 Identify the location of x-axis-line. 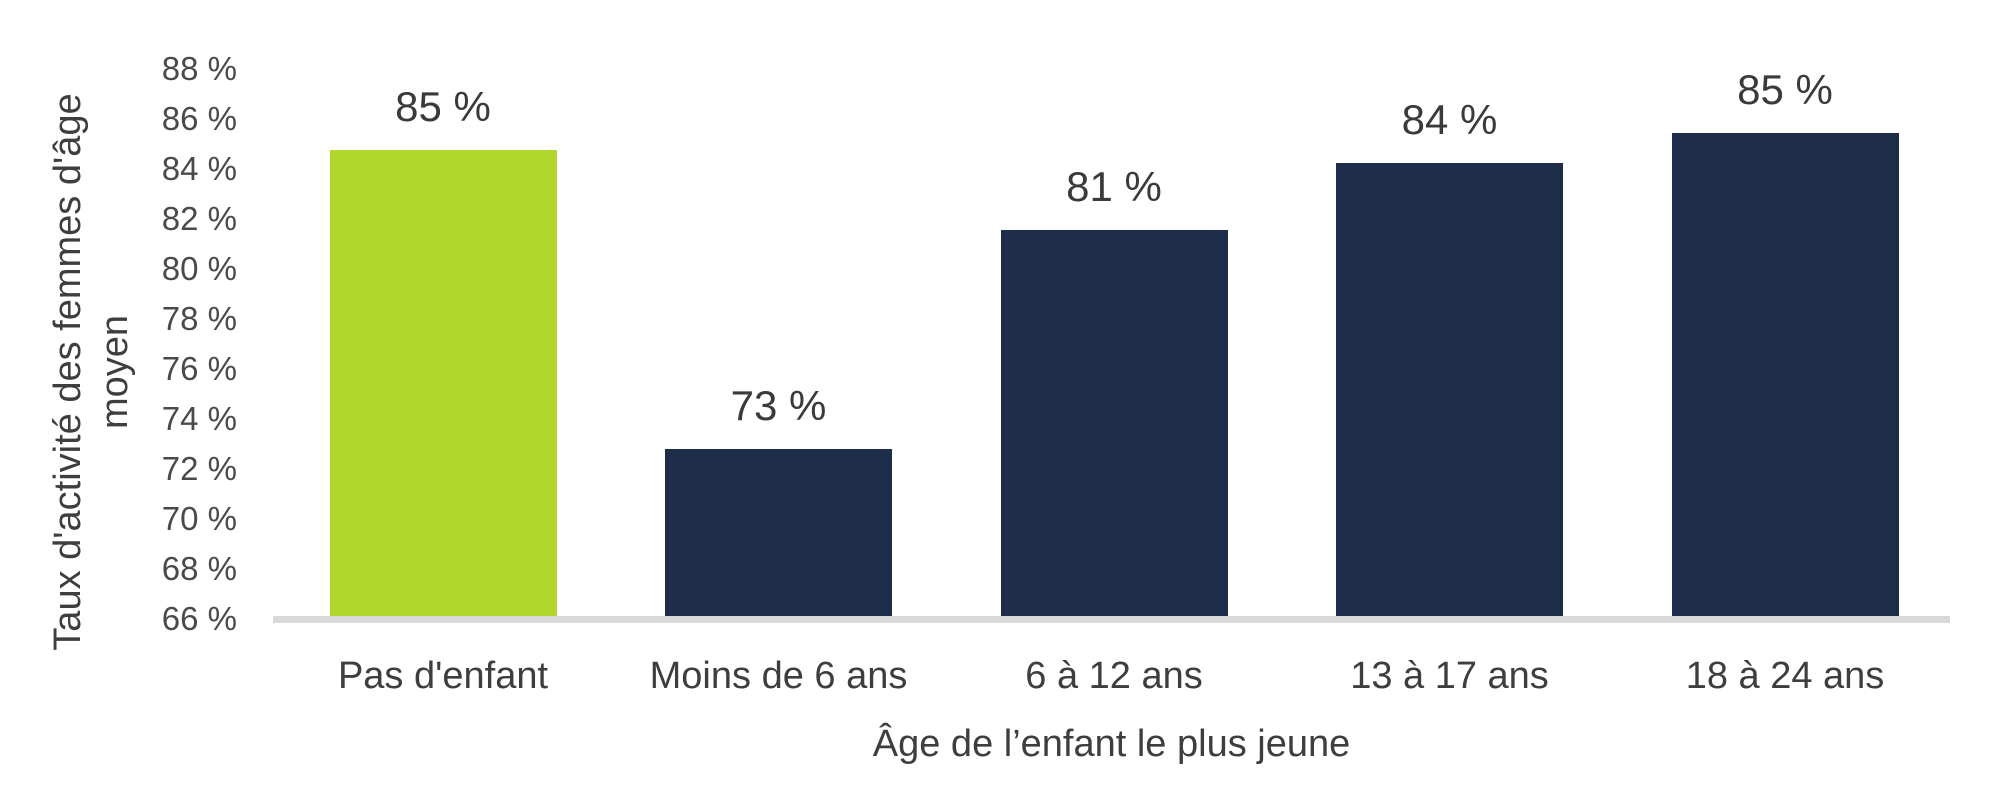
(1111, 619).